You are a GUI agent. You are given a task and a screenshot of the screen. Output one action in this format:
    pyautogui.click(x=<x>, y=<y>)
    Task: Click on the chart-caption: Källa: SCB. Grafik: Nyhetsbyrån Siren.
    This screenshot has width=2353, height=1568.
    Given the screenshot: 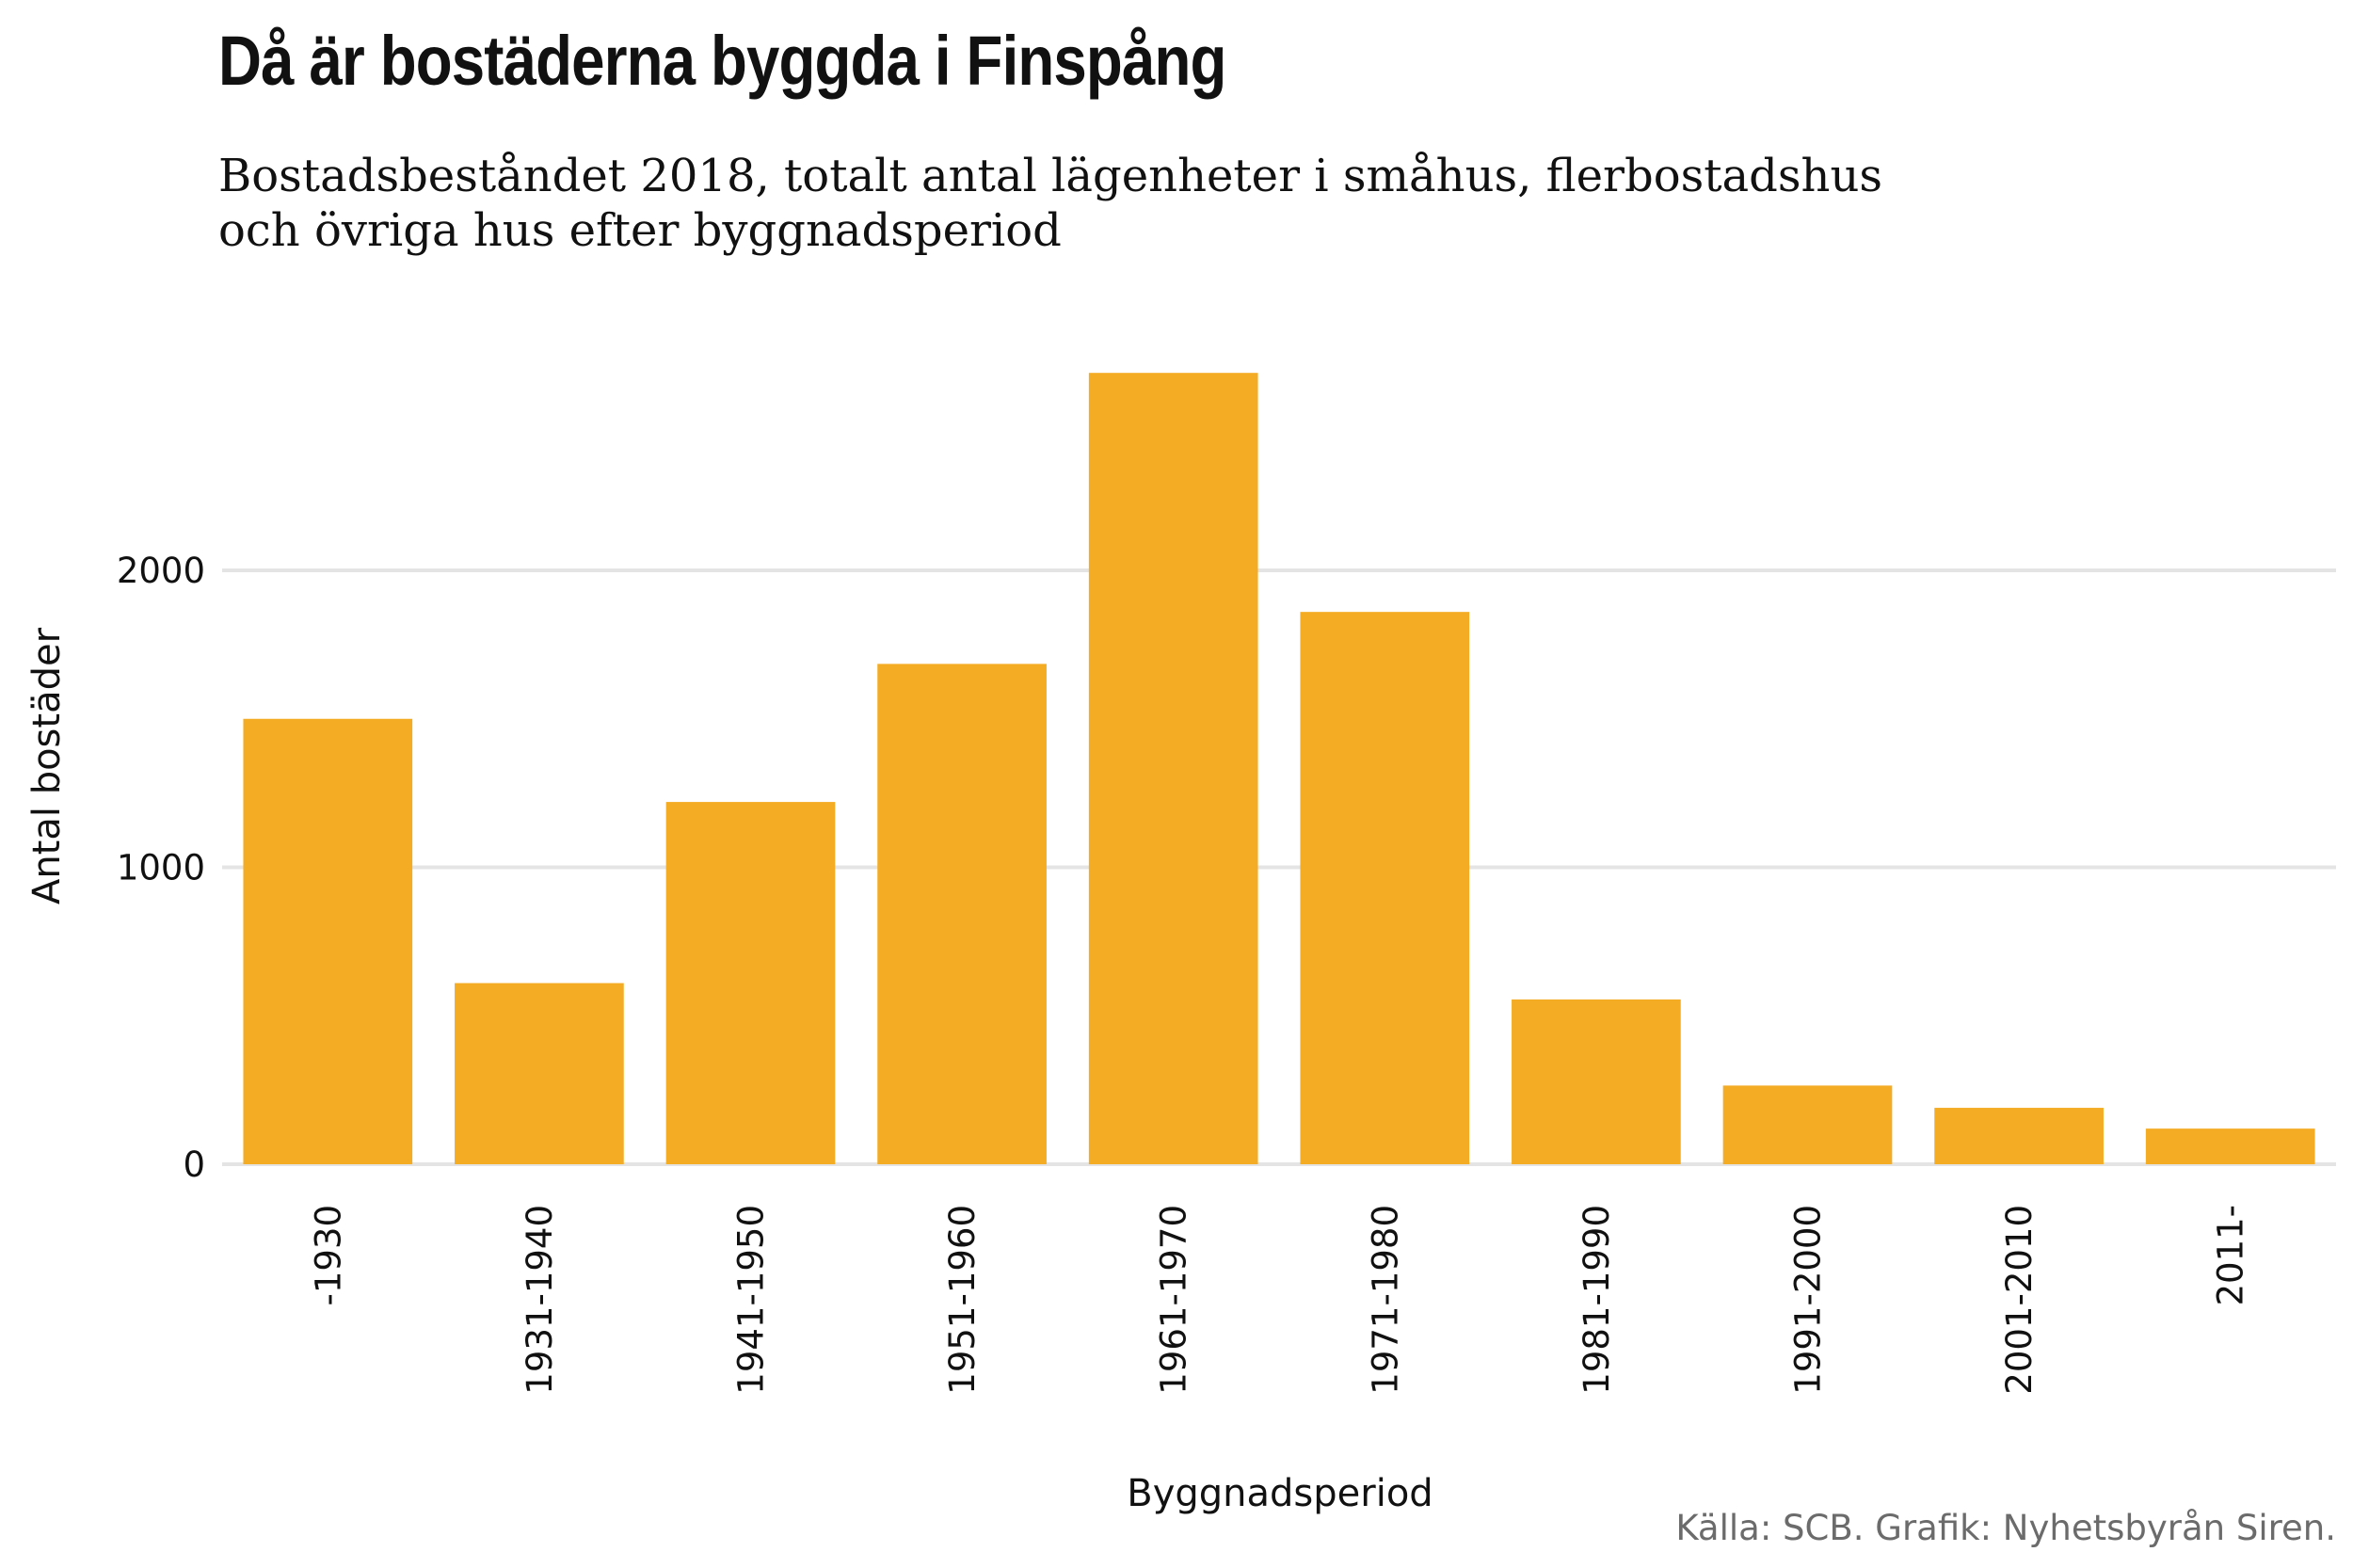 What is the action you would take?
    pyautogui.click(x=2005, y=1528)
    